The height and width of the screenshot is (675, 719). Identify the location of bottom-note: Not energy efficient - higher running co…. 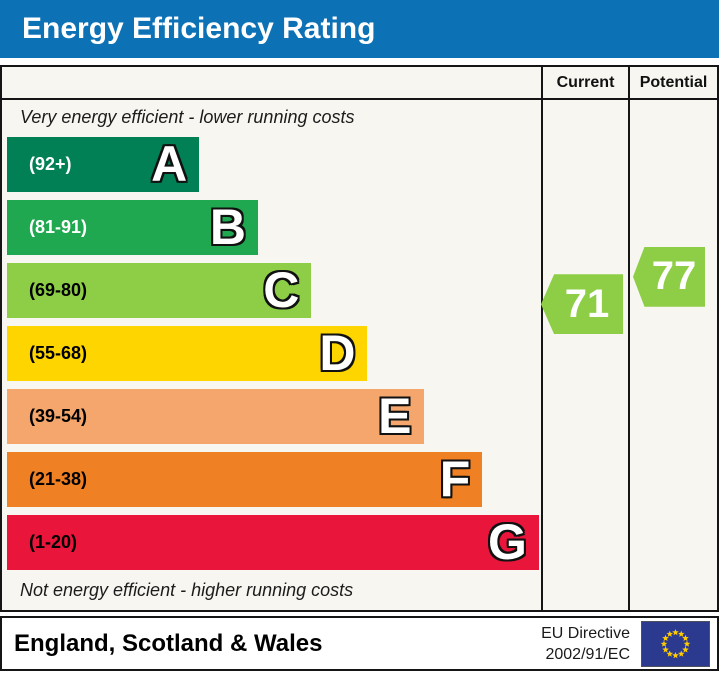
(187, 590).